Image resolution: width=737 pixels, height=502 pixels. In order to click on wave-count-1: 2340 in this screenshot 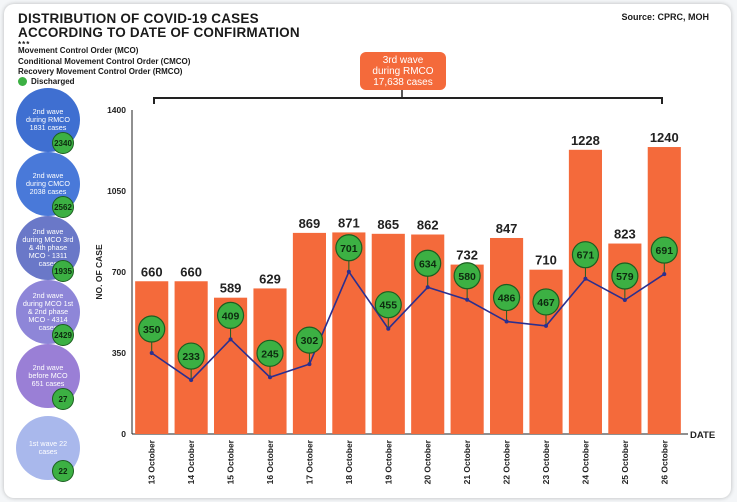, I will do `click(63, 143)`.